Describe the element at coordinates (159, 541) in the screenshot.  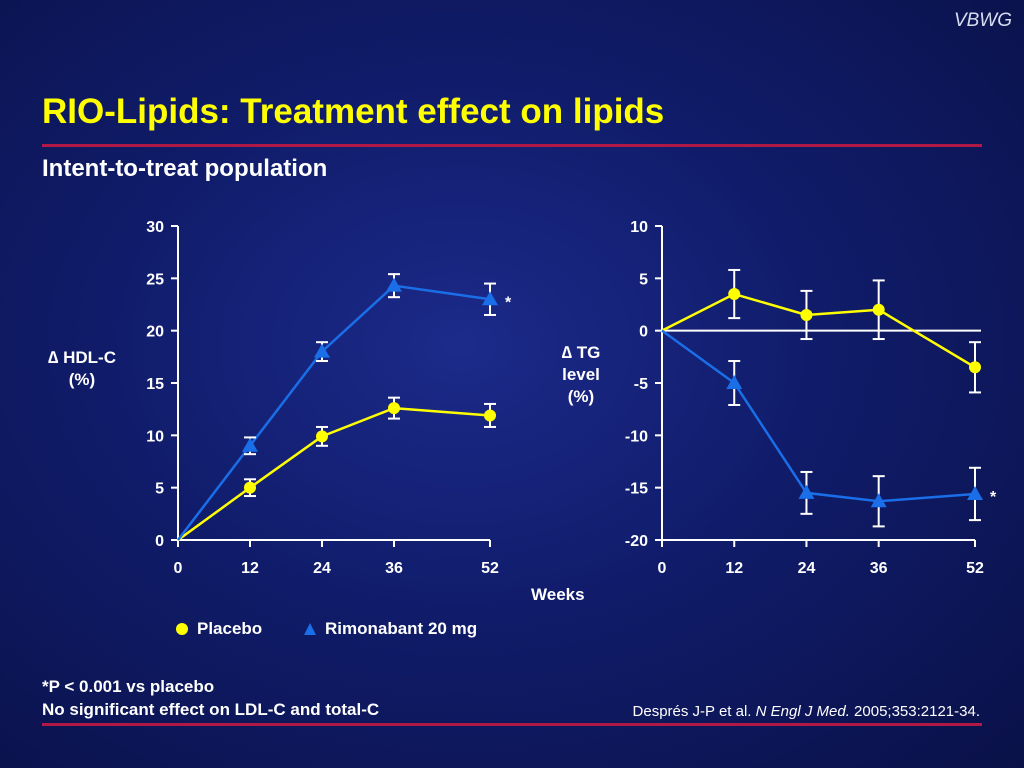
I see `hdl-y-tick-label: 0` at that location.